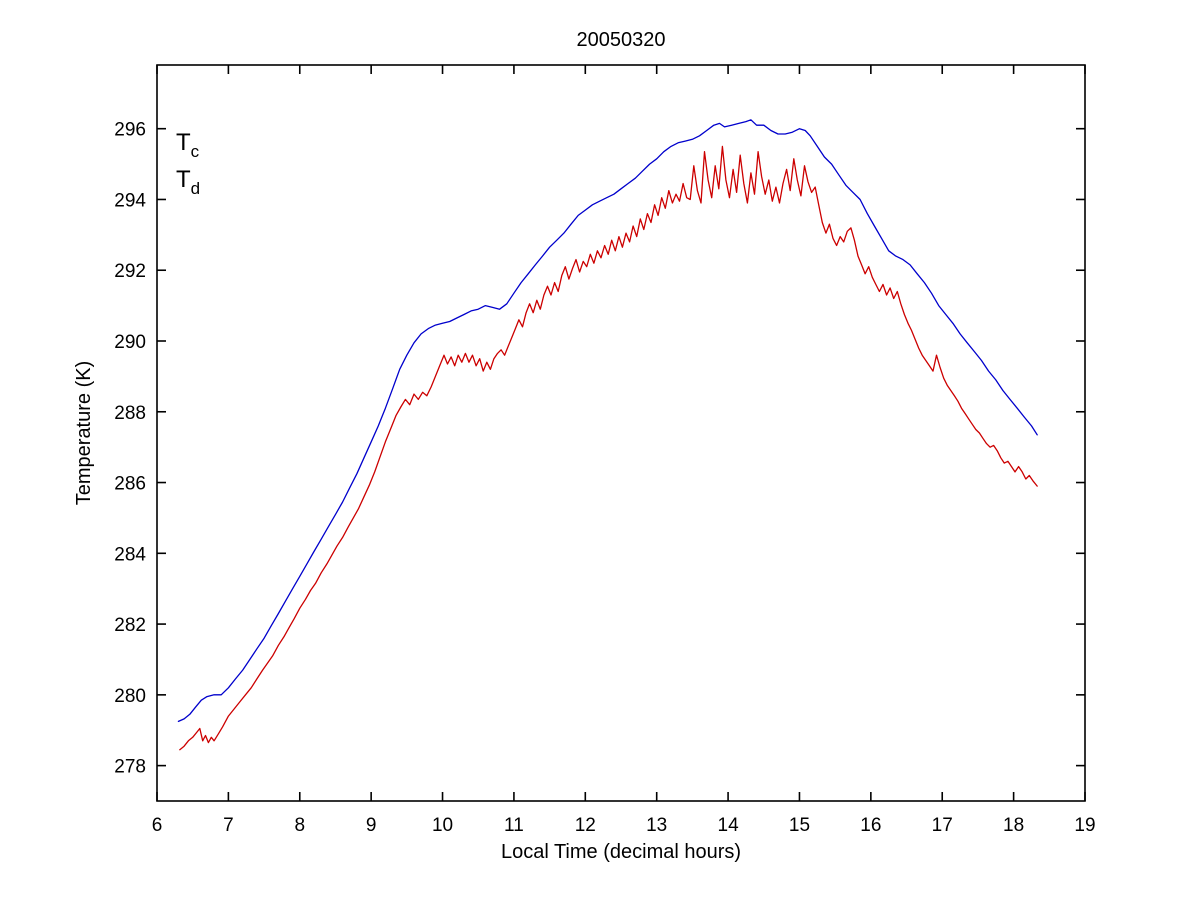 This screenshot has width=1200, height=905. What do you see at coordinates (130, 484) in the screenshot?
I see `y-tick-label: 286` at bounding box center [130, 484].